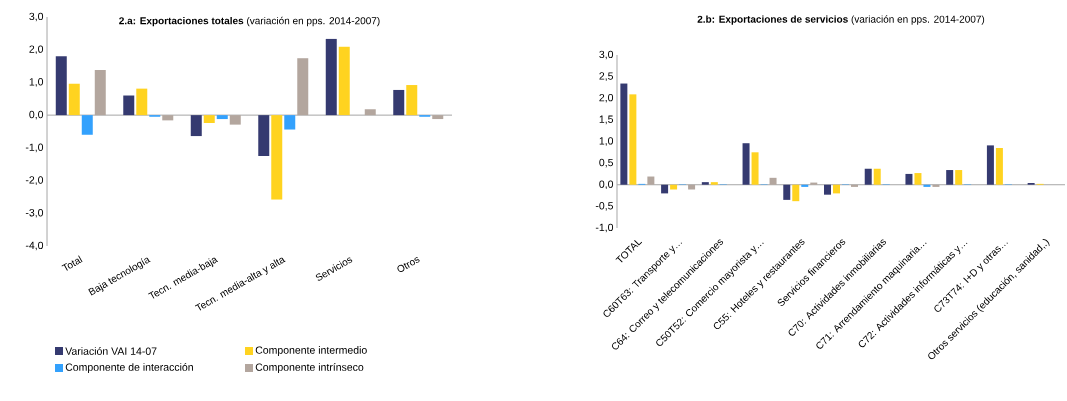 This screenshot has height=401, width=1067. Describe the element at coordinates (604, 206) in the screenshot. I see `y-tick-label: -0,5` at that location.